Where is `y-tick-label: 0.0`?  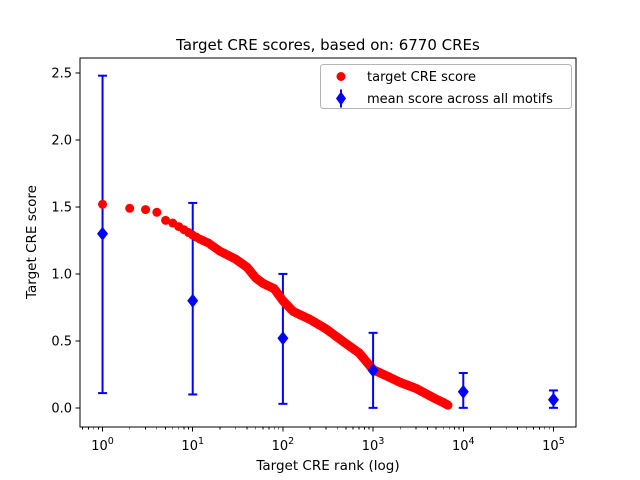 y-tick-label: 0.0 is located at coordinates (61, 408).